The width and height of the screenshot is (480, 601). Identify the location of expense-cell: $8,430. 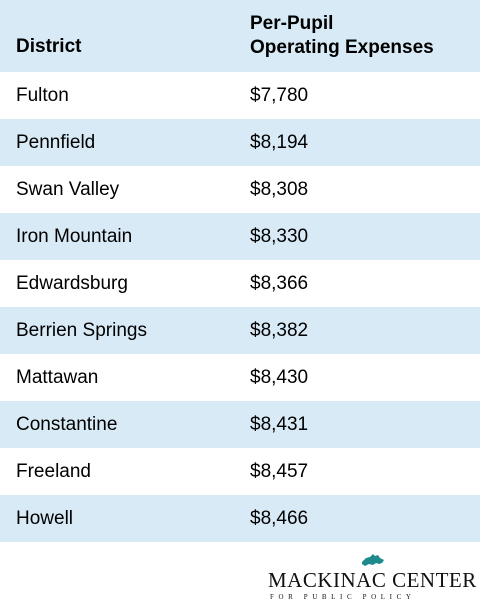
(279, 377).